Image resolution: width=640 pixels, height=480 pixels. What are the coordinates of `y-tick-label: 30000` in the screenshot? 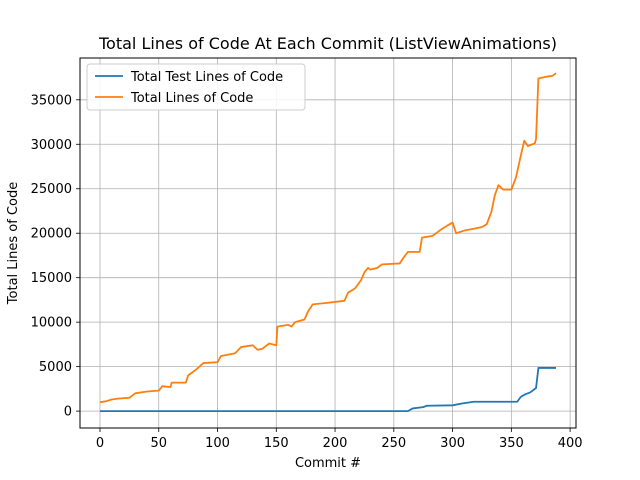 It's located at (51, 145).